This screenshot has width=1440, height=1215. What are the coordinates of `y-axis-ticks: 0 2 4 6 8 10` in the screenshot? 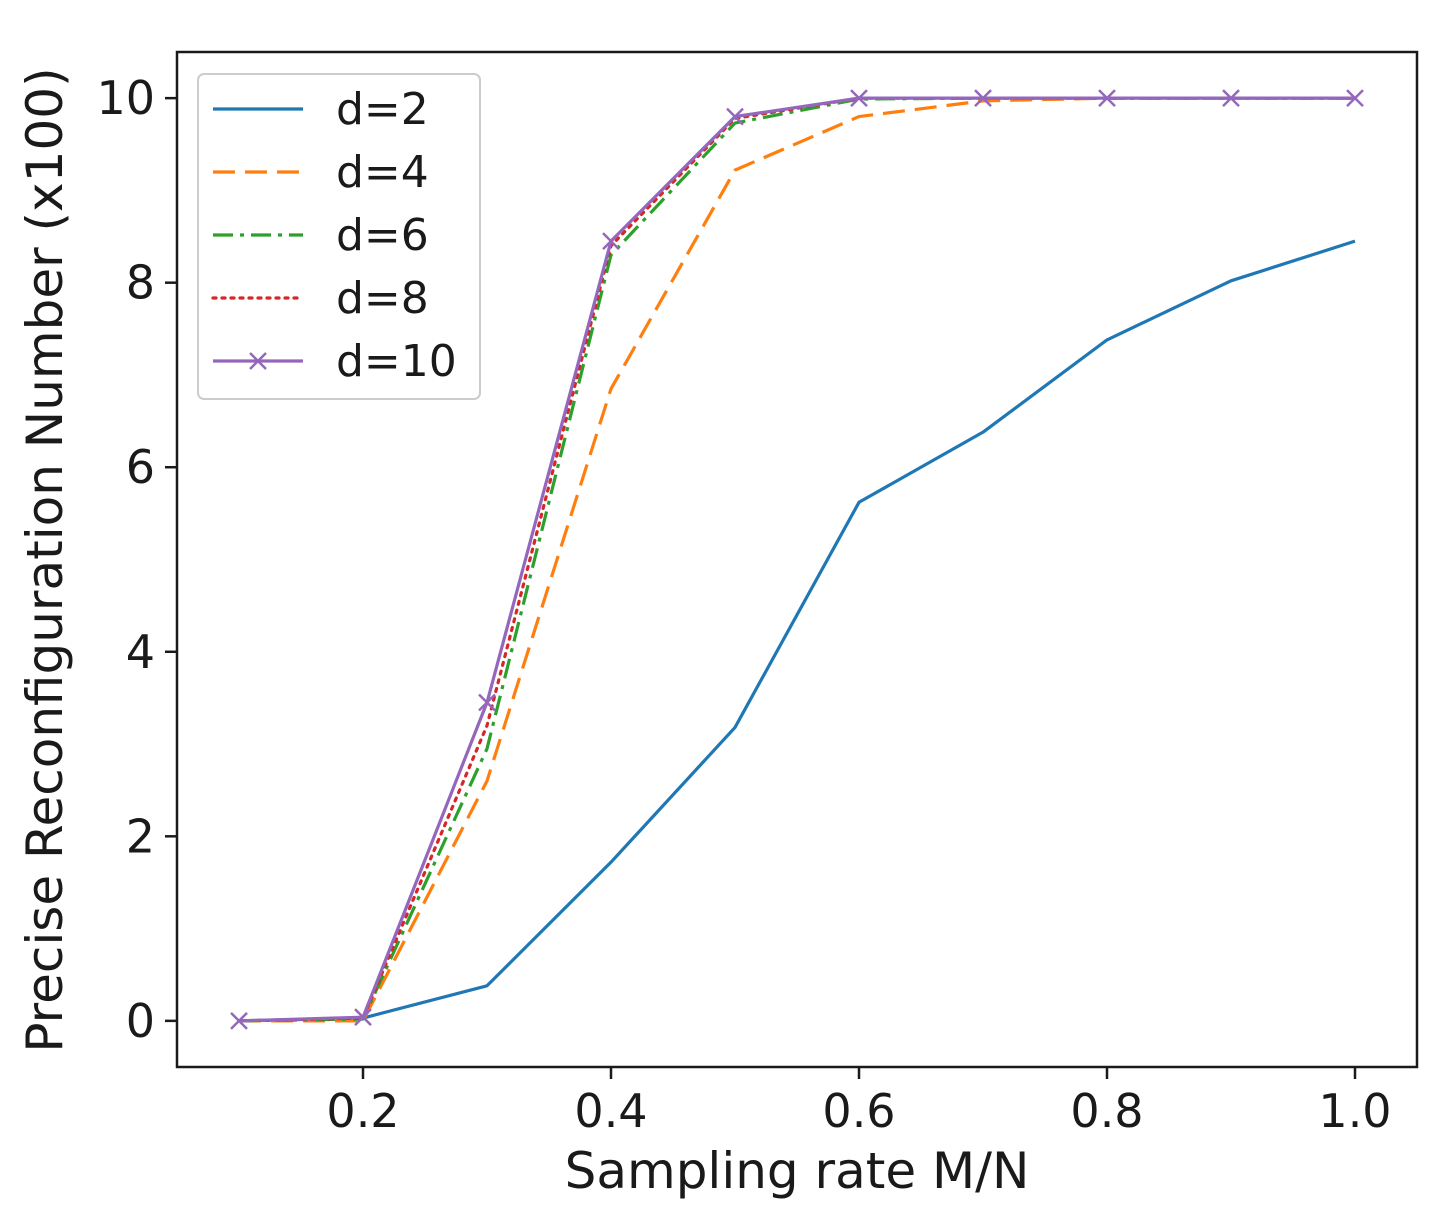 It's located at (136, 559).